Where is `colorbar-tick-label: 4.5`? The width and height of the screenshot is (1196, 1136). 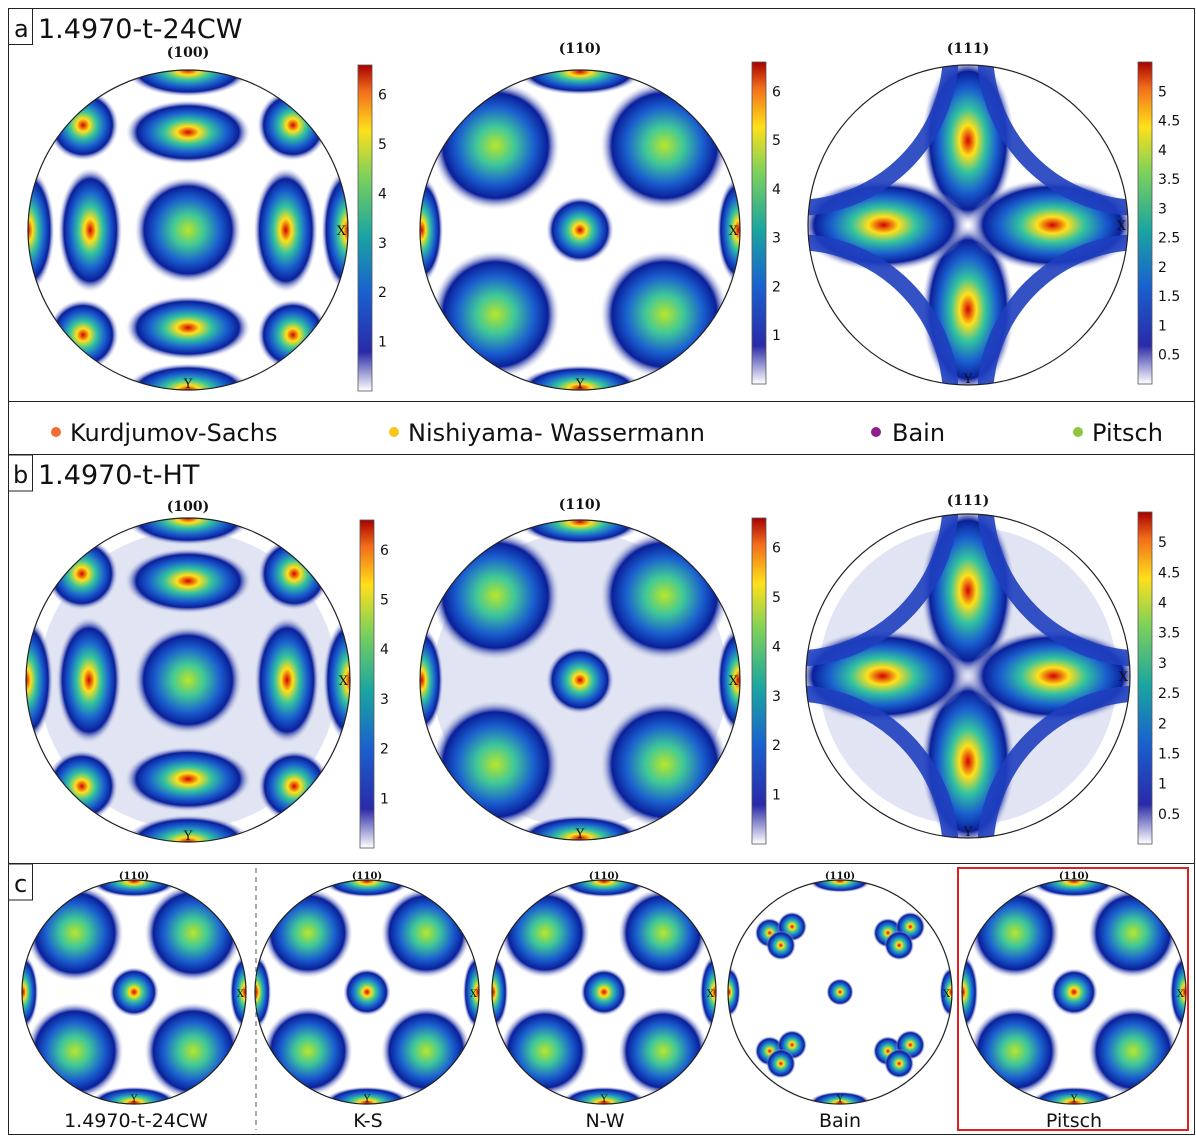 colorbar-tick-label: 4.5 is located at coordinates (1169, 573).